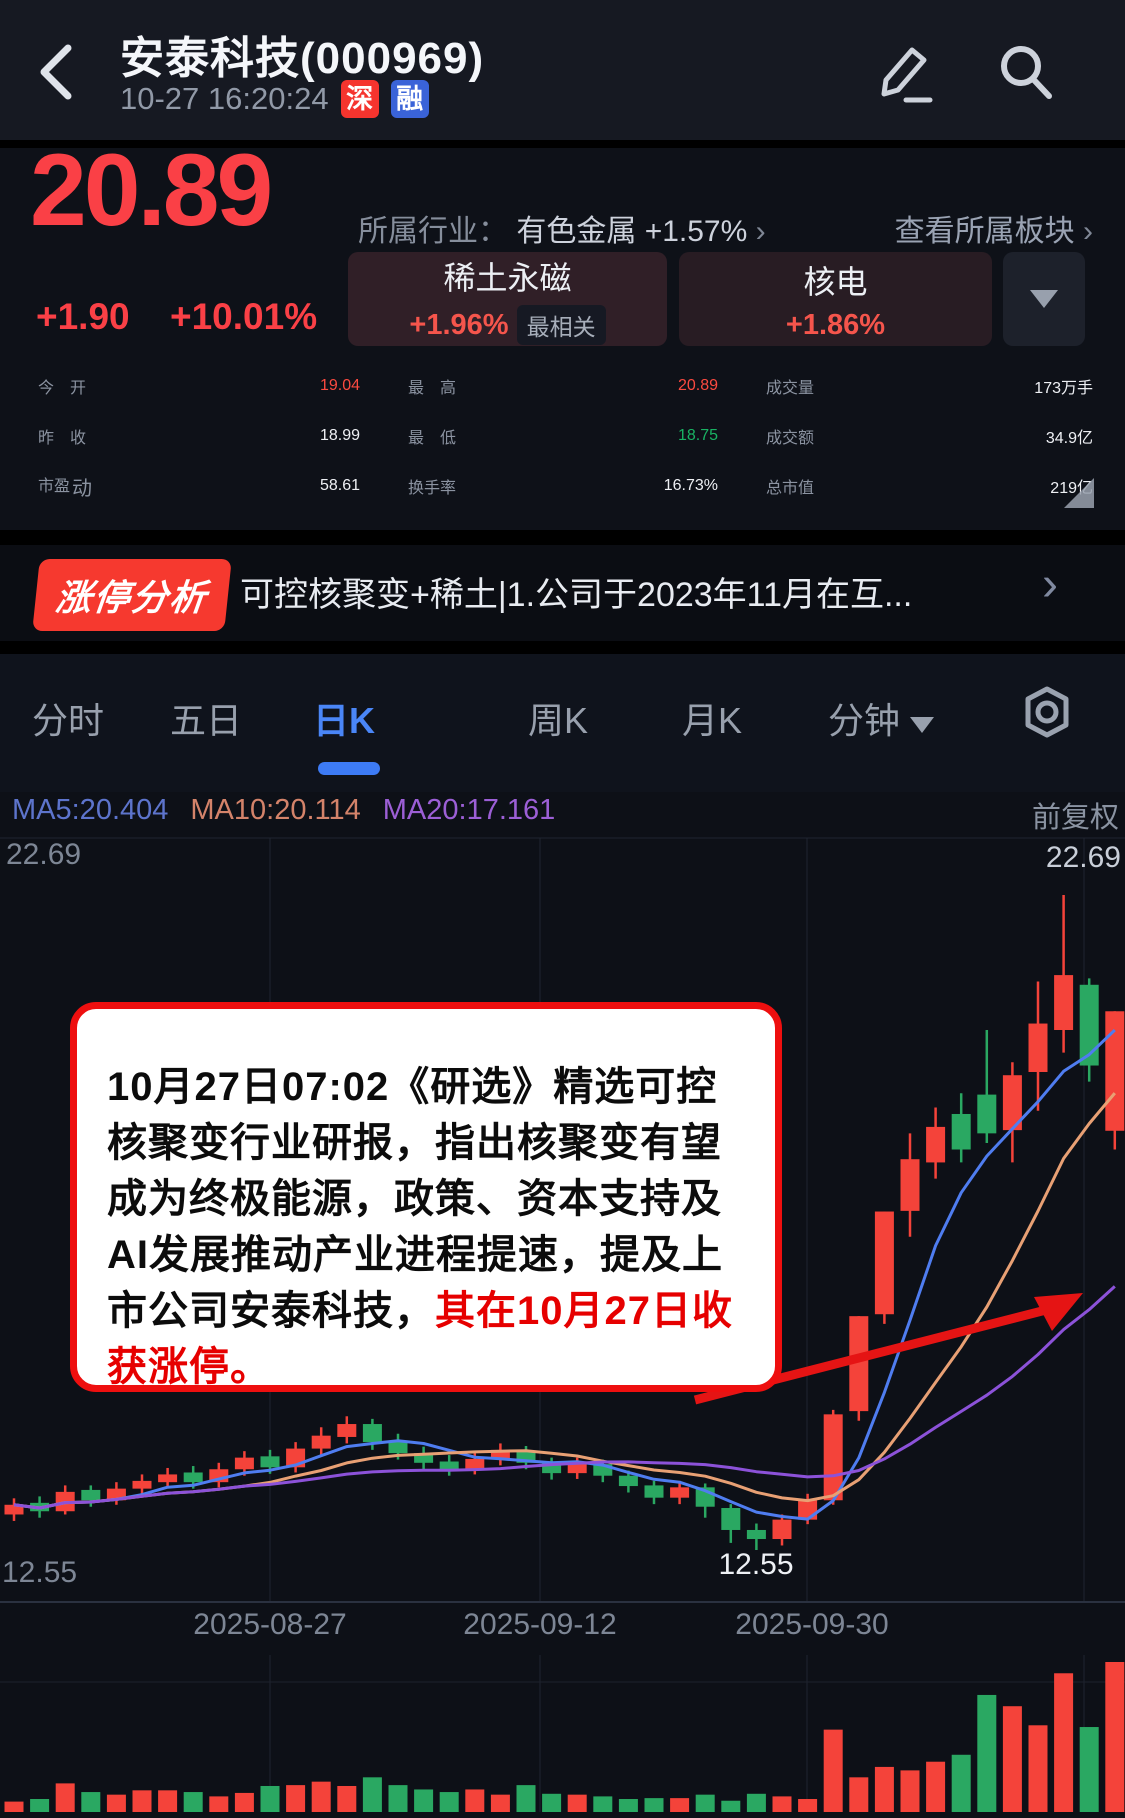 The image size is (1125, 1818). I want to click on x-axis-date-2: 2025-09-12, so click(540, 1624).